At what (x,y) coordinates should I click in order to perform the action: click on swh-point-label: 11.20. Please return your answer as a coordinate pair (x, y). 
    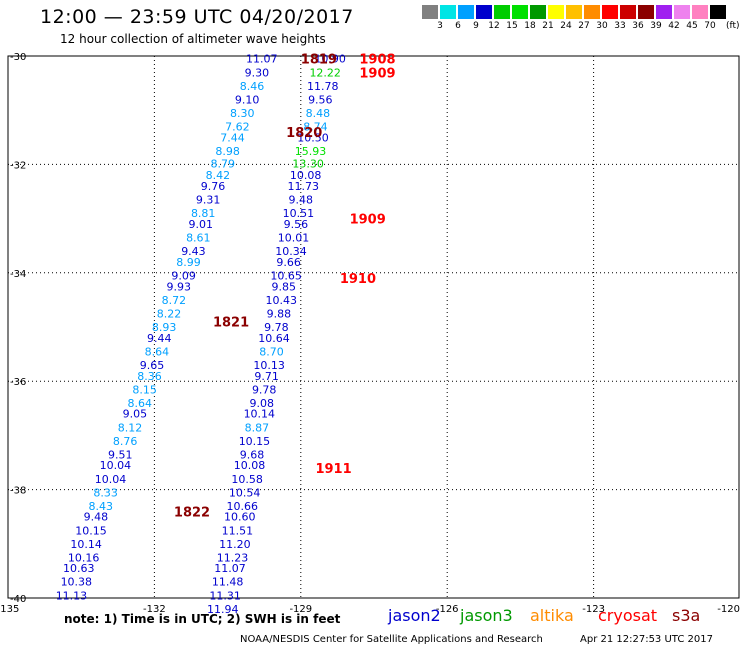
    Looking at the image, I should click on (235, 544).